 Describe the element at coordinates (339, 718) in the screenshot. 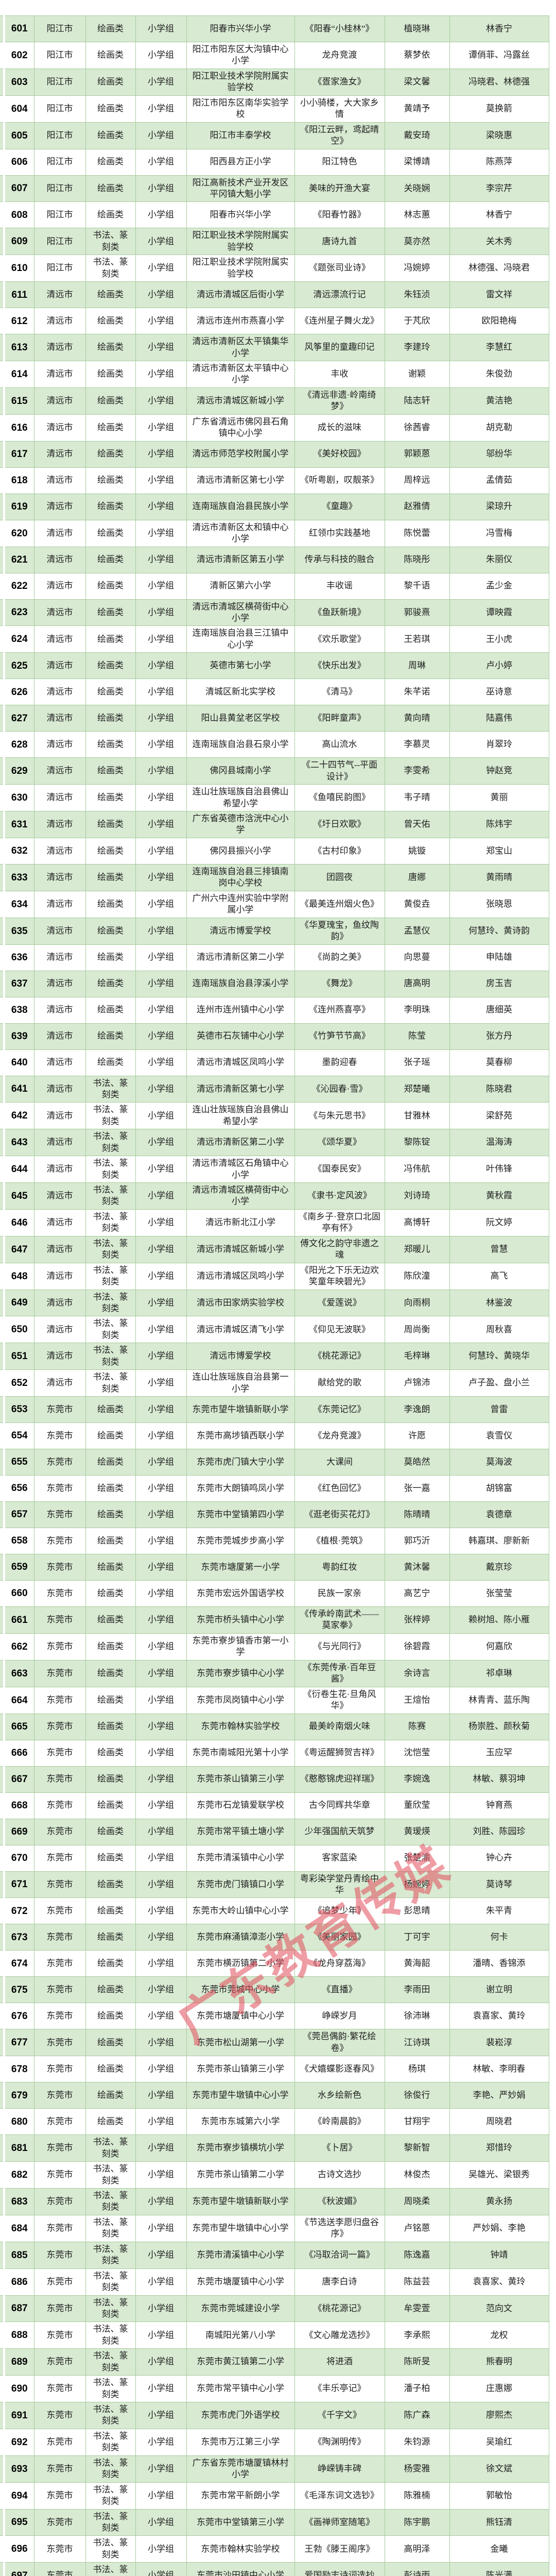

I see `work-title-cell: 《阳畔童声》` at that location.